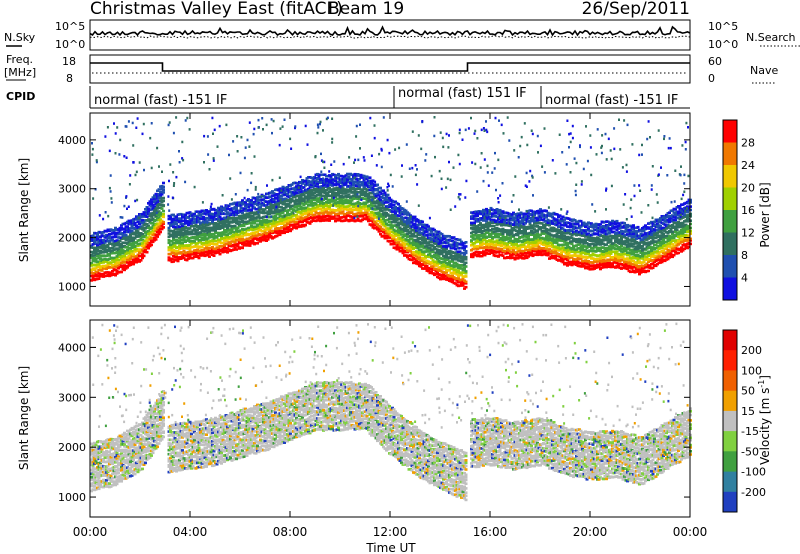 The image size is (800, 554). What do you see at coordinates (20, 37) in the screenshot?
I see `noise-left-label: N.Sky` at bounding box center [20, 37].